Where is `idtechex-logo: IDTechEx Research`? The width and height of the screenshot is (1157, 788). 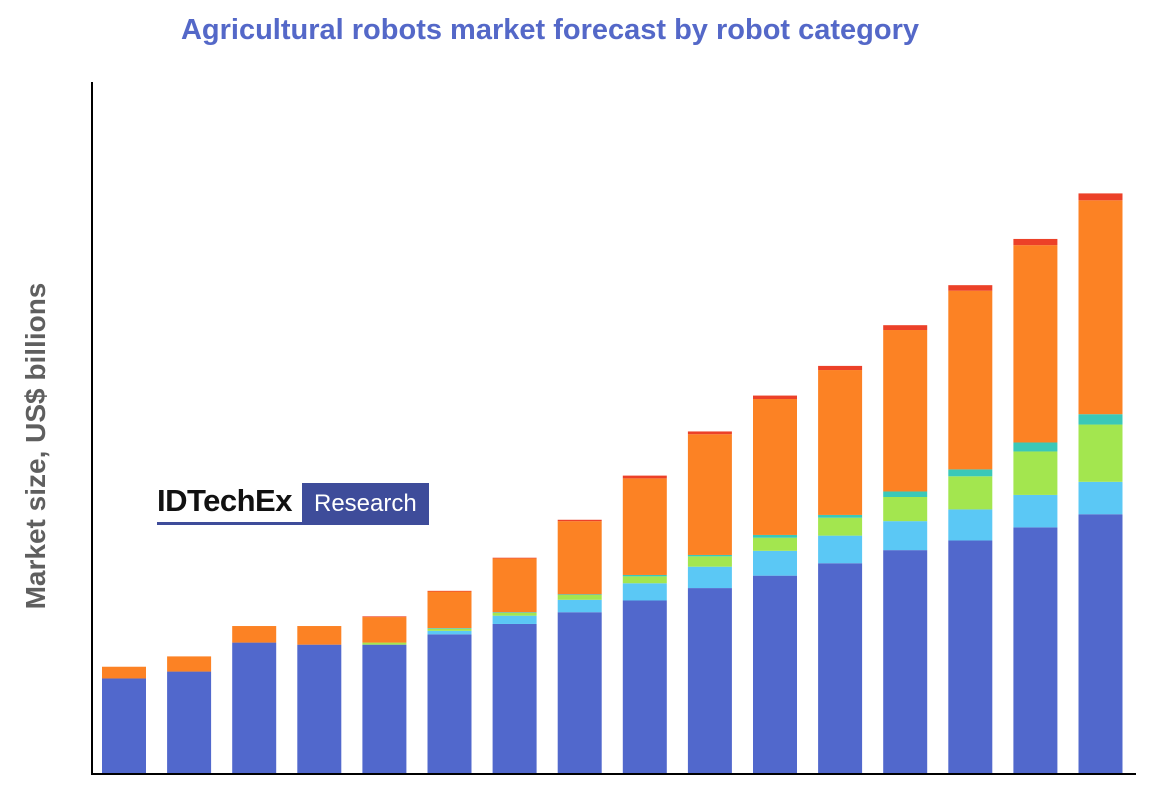 idtechex-logo: IDTechEx Research is located at coordinates (293, 504).